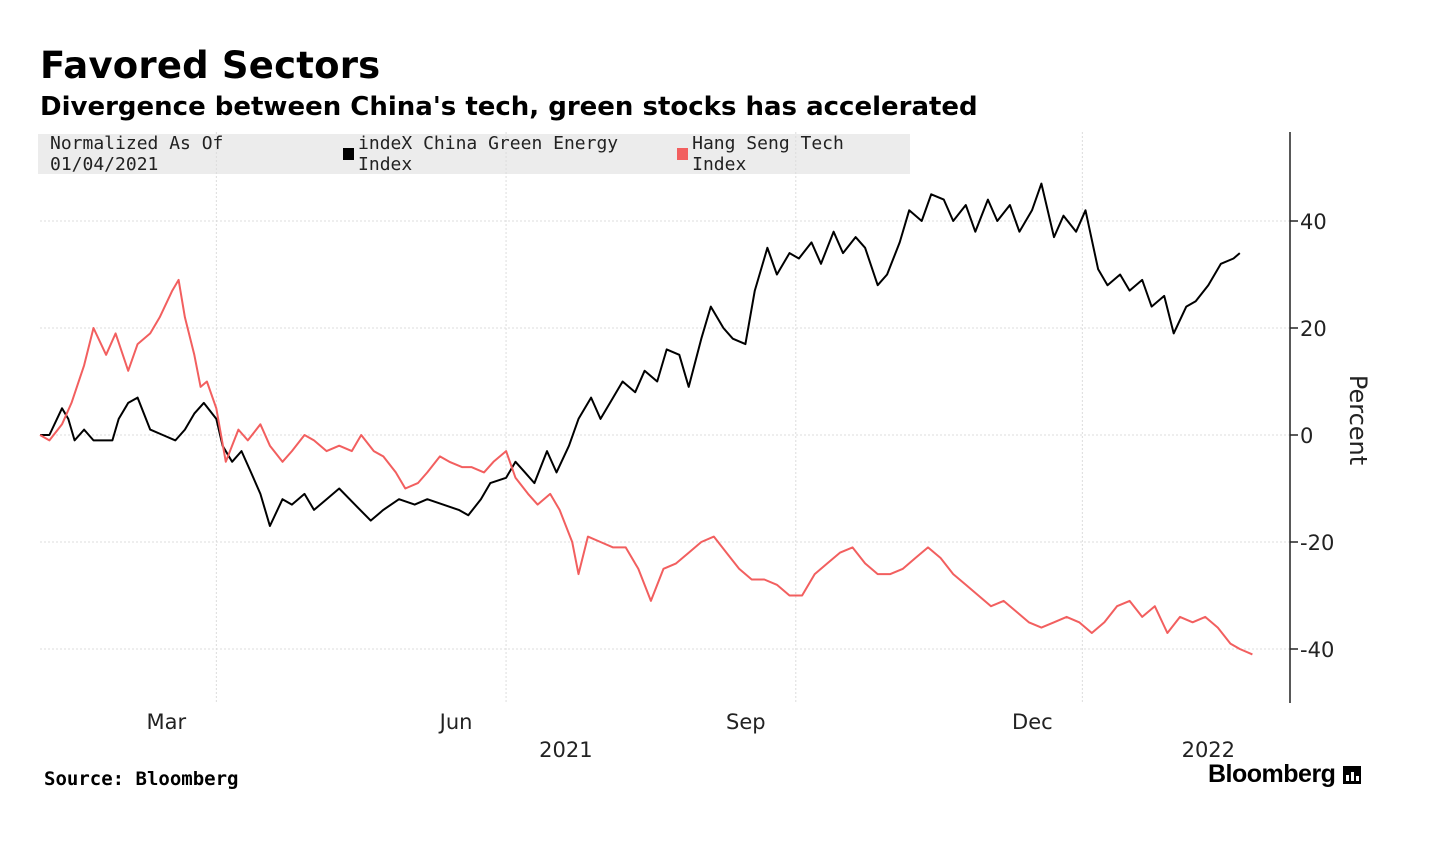  I want to click on x-tick-label: Jun, so click(455, 722).